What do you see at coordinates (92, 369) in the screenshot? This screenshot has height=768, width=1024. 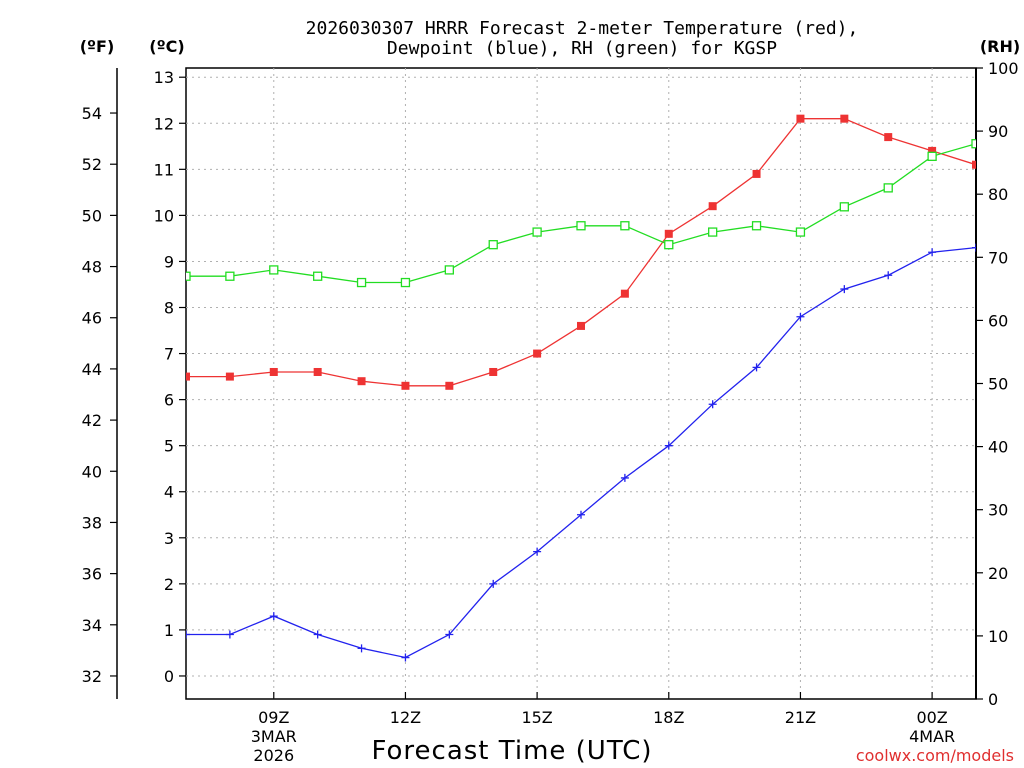 I see `fahrenheit-tick-label: 44` at bounding box center [92, 369].